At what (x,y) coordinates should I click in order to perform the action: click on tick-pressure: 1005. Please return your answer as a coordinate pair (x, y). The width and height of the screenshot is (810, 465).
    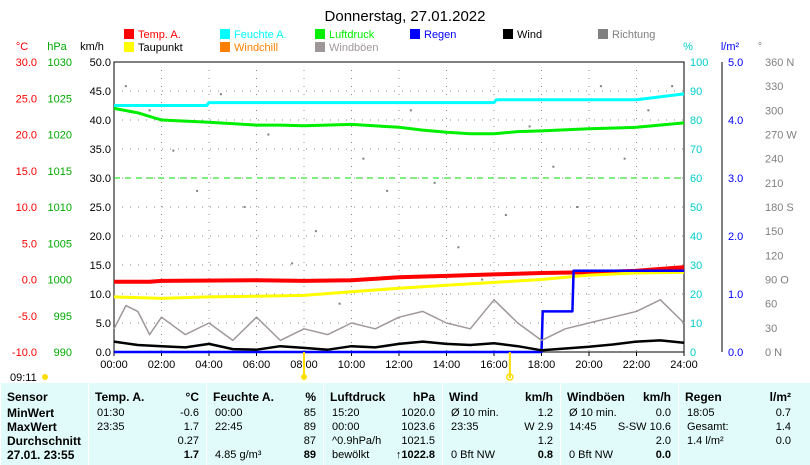
    Looking at the image, I should click on (60, 244).